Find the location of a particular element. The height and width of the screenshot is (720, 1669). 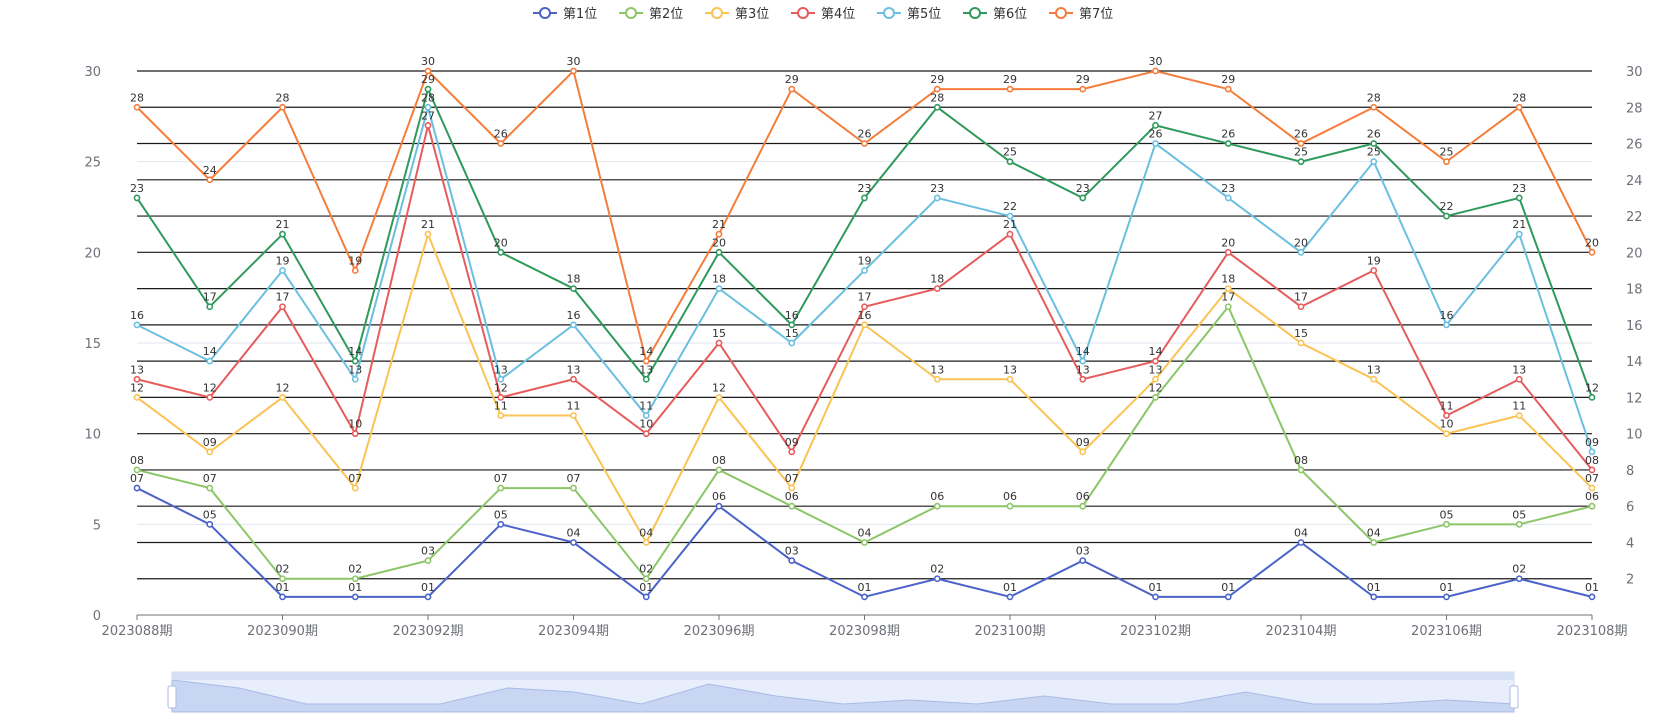

legend-label: 第4位 is located at coordinates (838, 14).